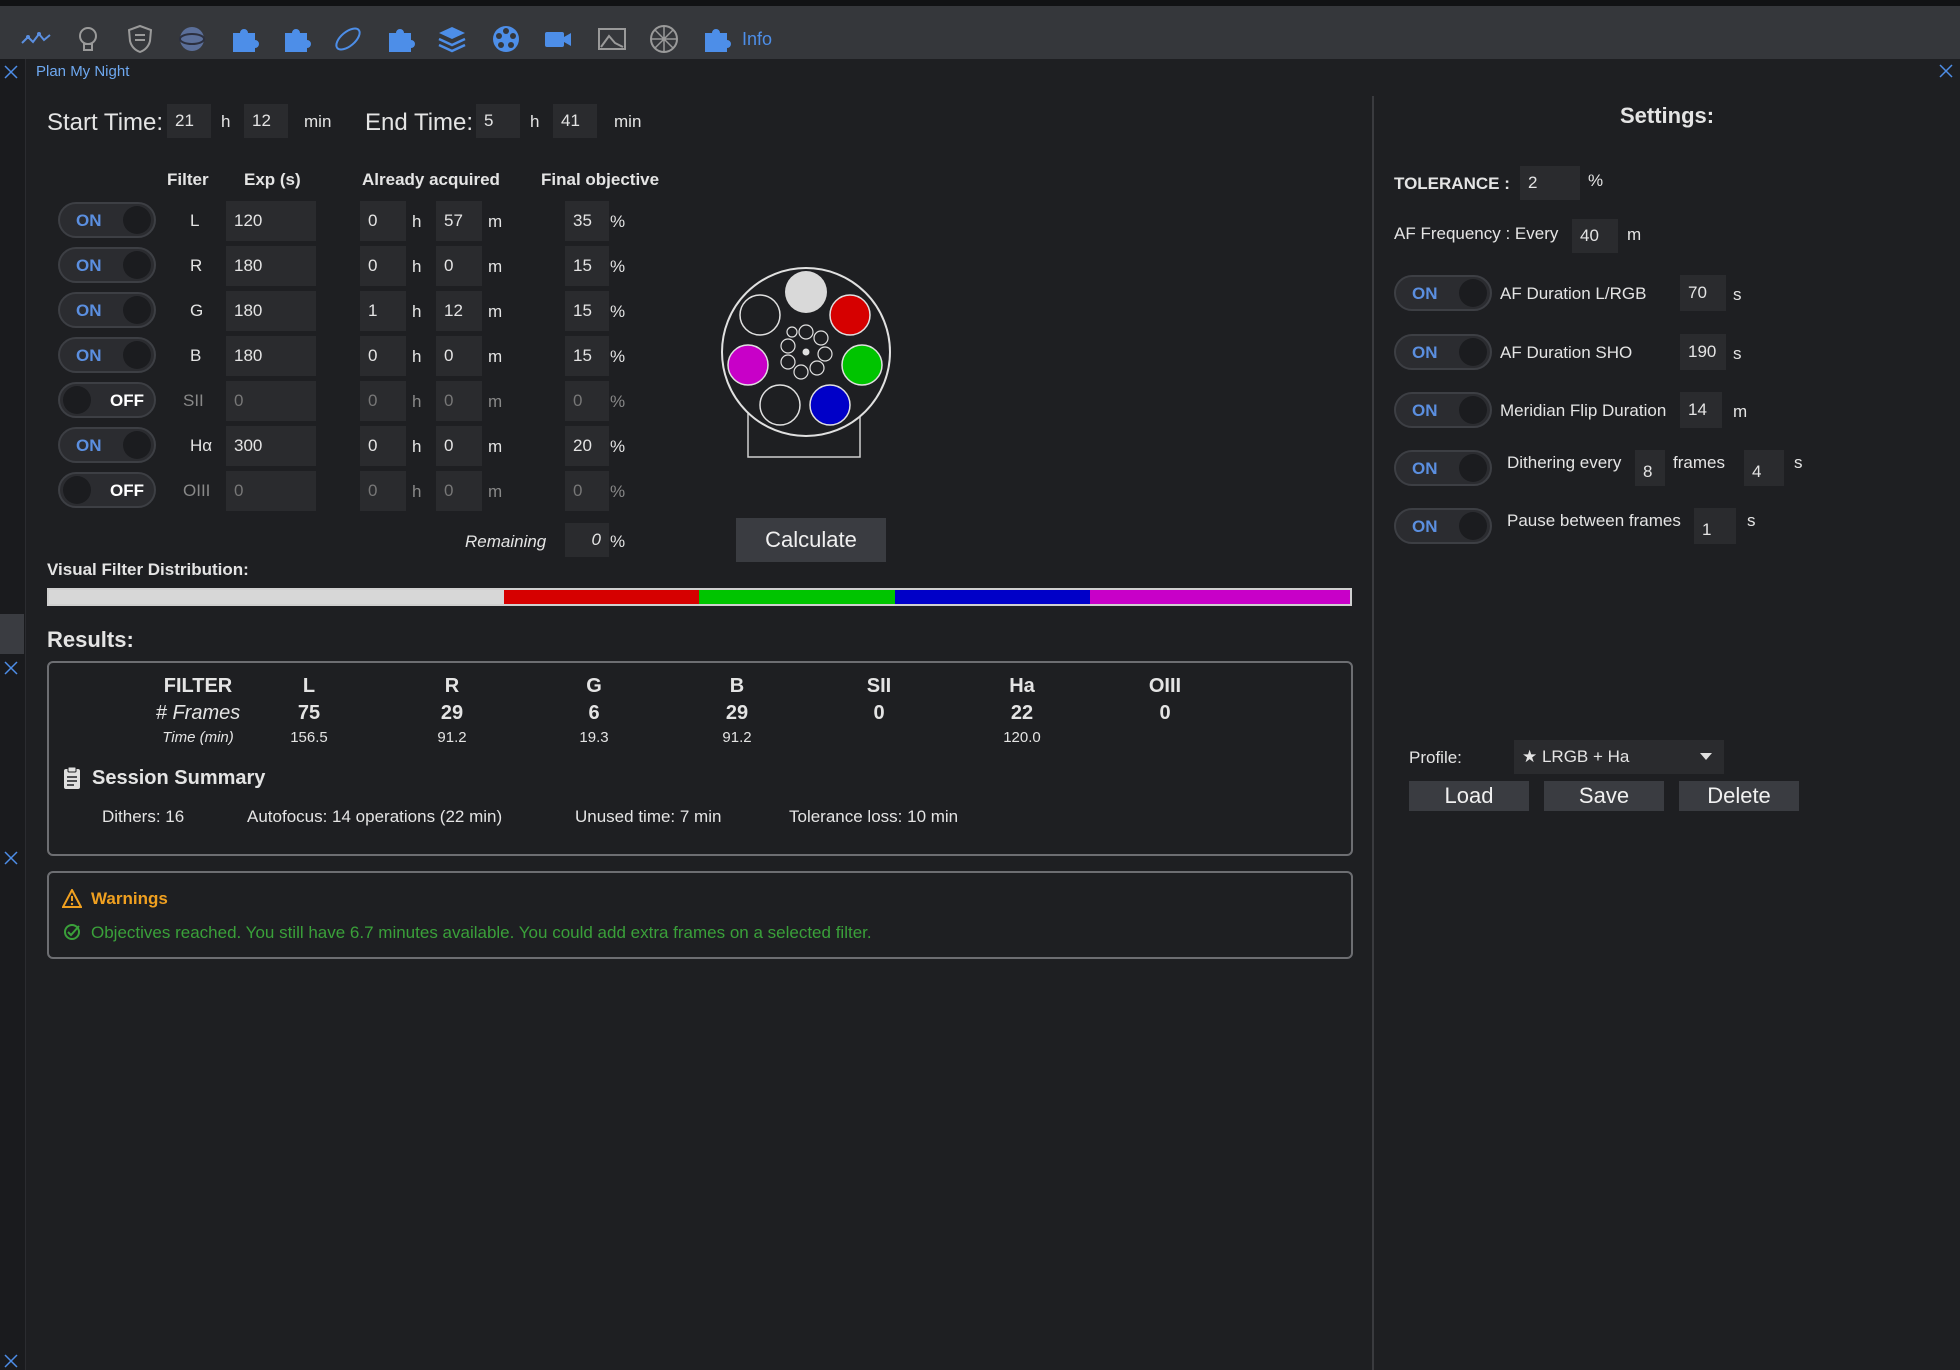  What do you see at coordinates (1739, 796) in the screenshot?
I see `delete-profile-button: Delete` at bounding box center [1739, 796].